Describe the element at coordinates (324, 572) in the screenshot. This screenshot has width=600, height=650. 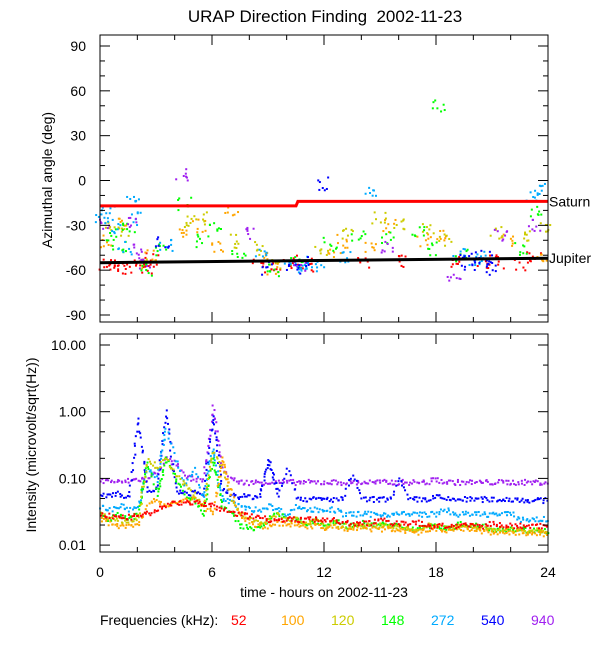
I see `x-tick-label: 12` at that location.